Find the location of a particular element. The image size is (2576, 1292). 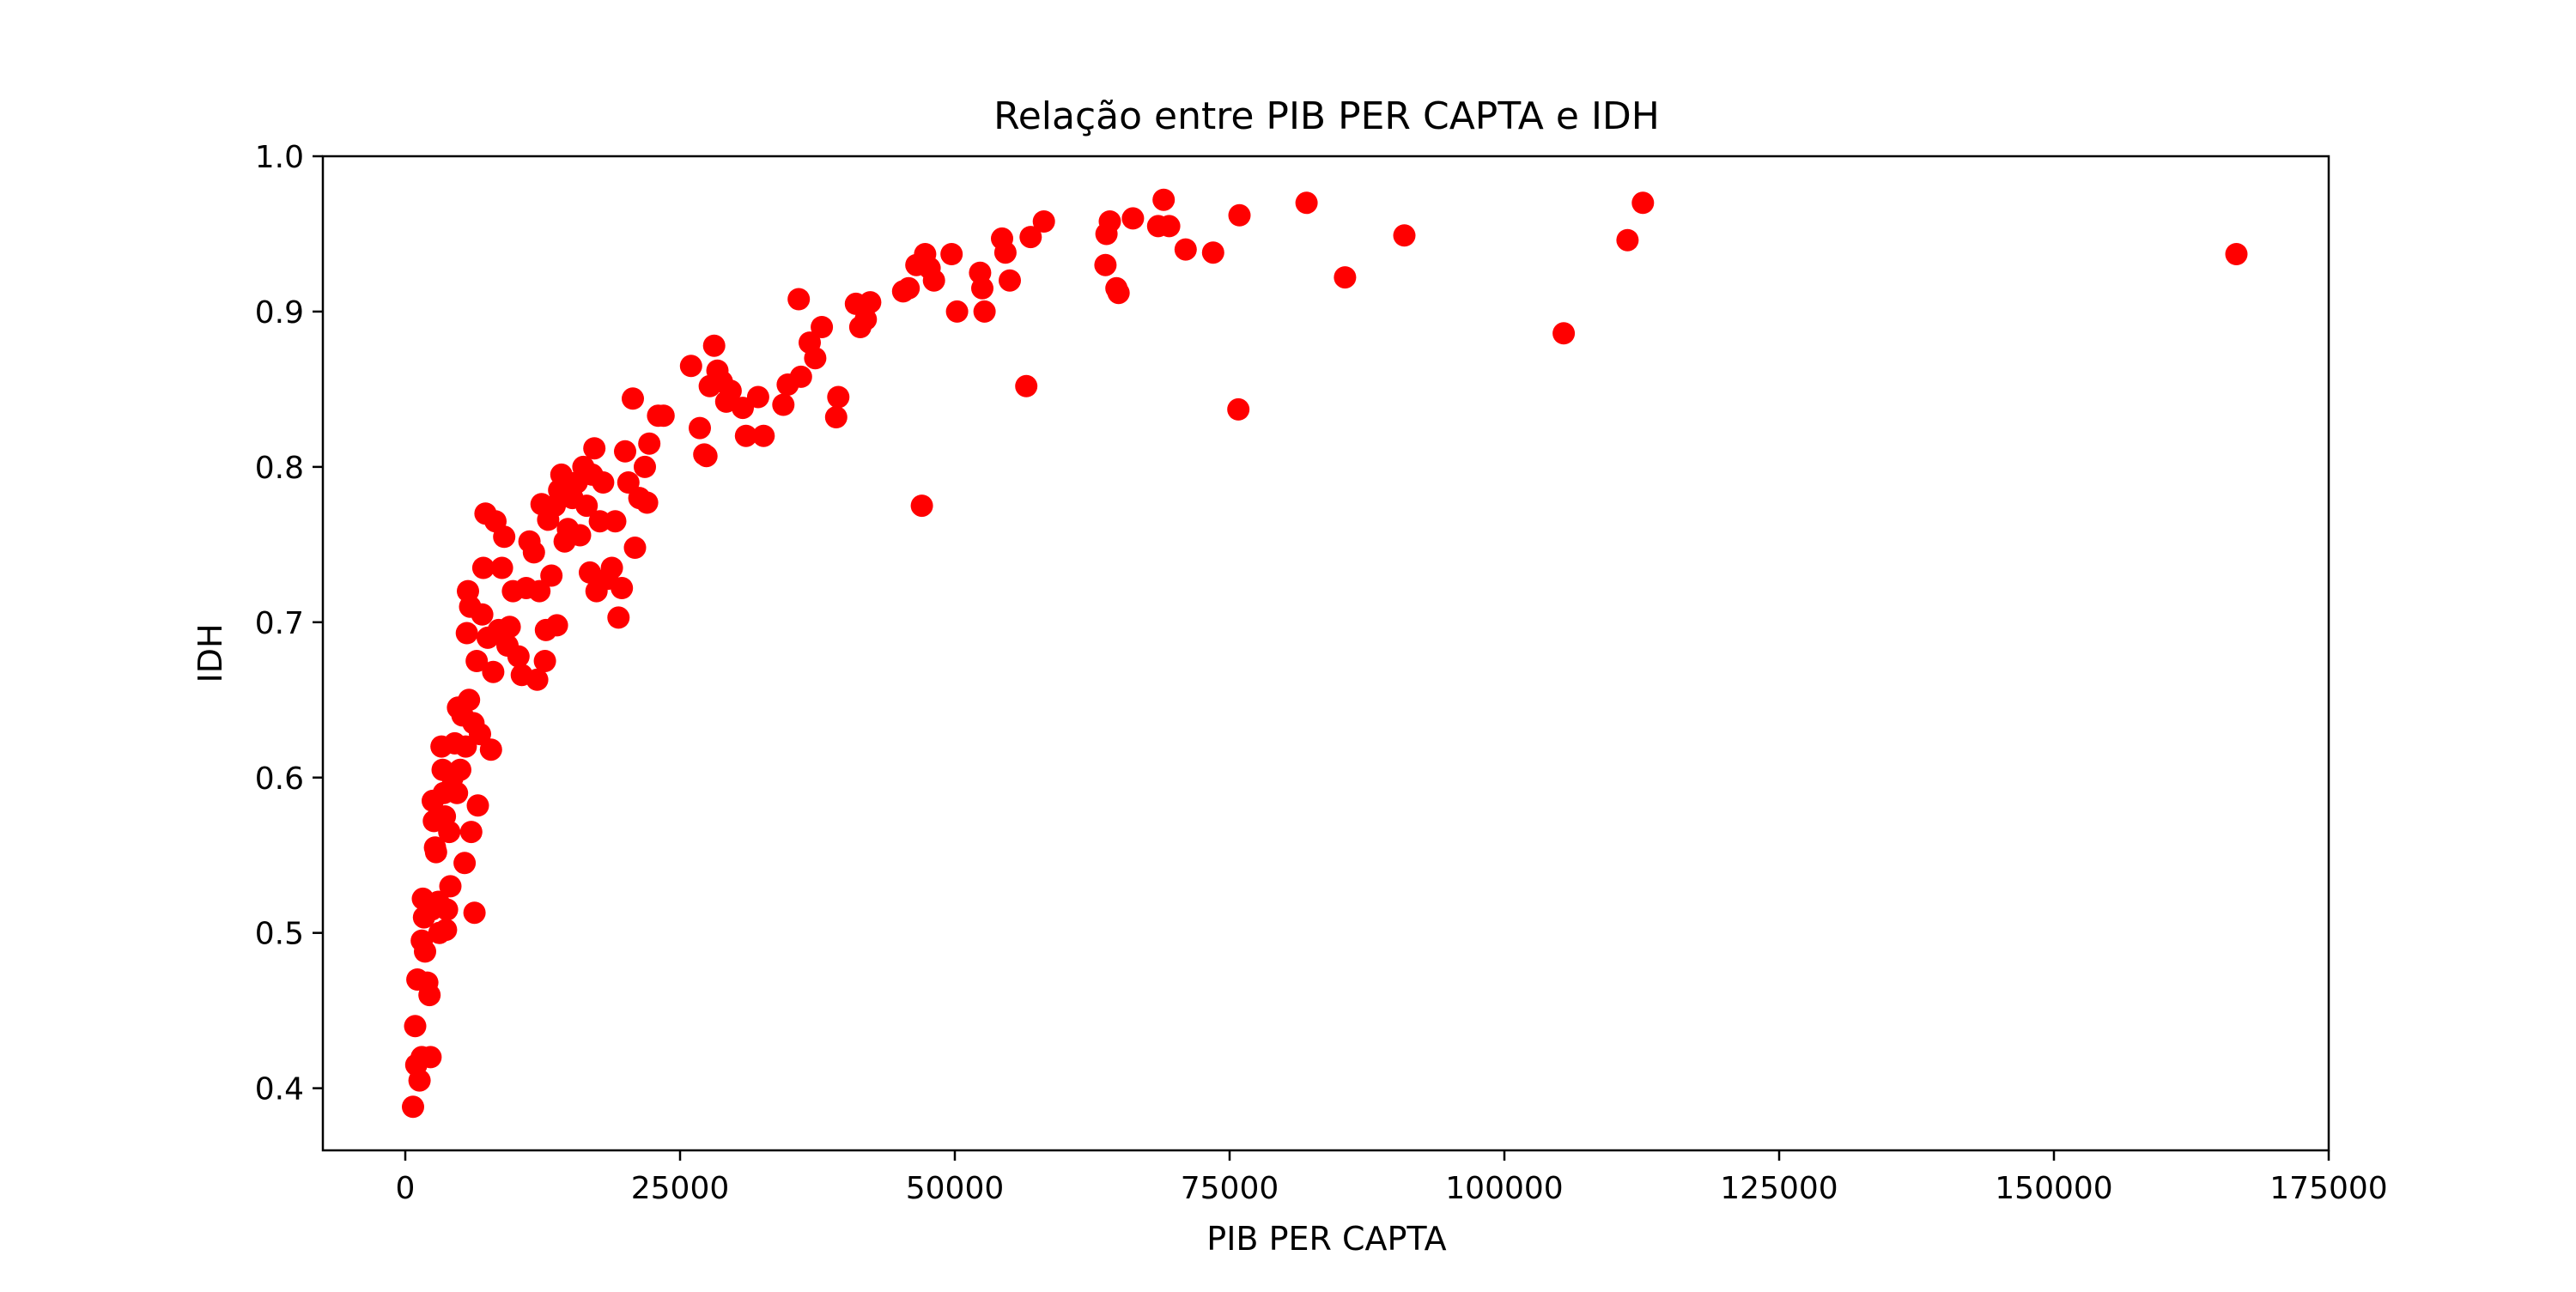

chart-title: Relação entre PIB PER CAPTA e IDH is located at coordinates (1327, 116).